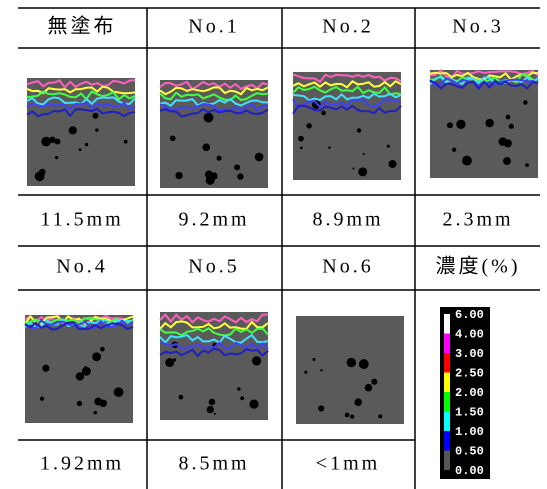  I want to click on column-header: 濃度(%), so click(478, 266).